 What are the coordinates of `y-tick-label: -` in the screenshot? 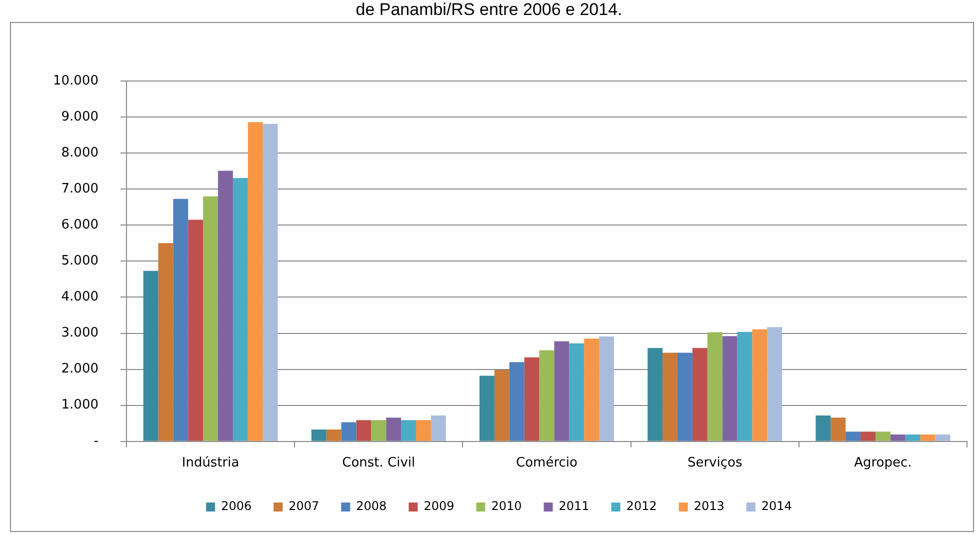 It's located at (96, 441).